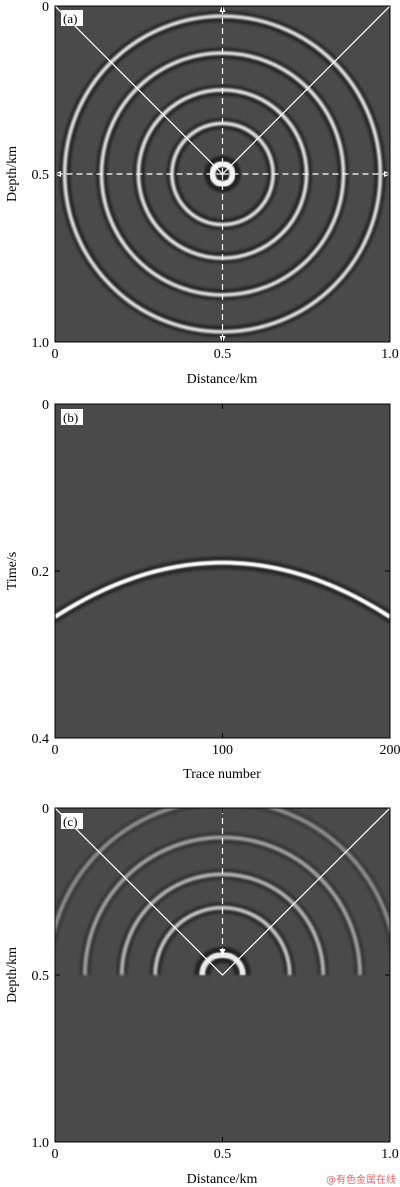 The width and height of the screenshot is (400, 1187). Describe the element at coordinates (222, 774) in the screenshot. I see `panel-b-xlabel: Trace number` at that location.